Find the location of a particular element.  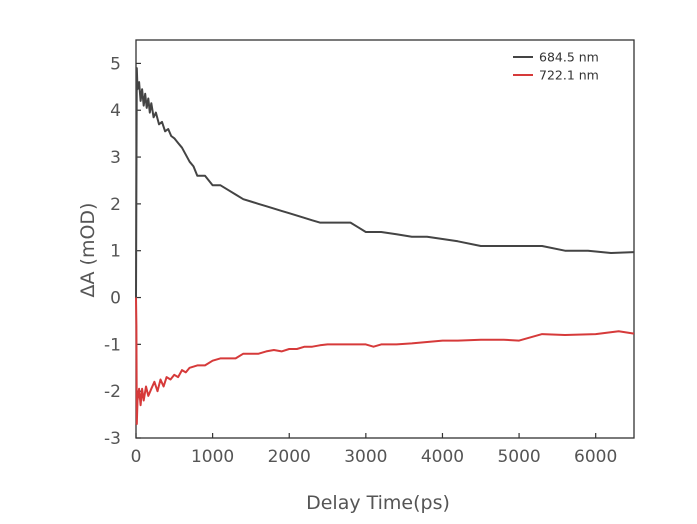

y-tick-label: -1 is located at coordinates (112, 345).